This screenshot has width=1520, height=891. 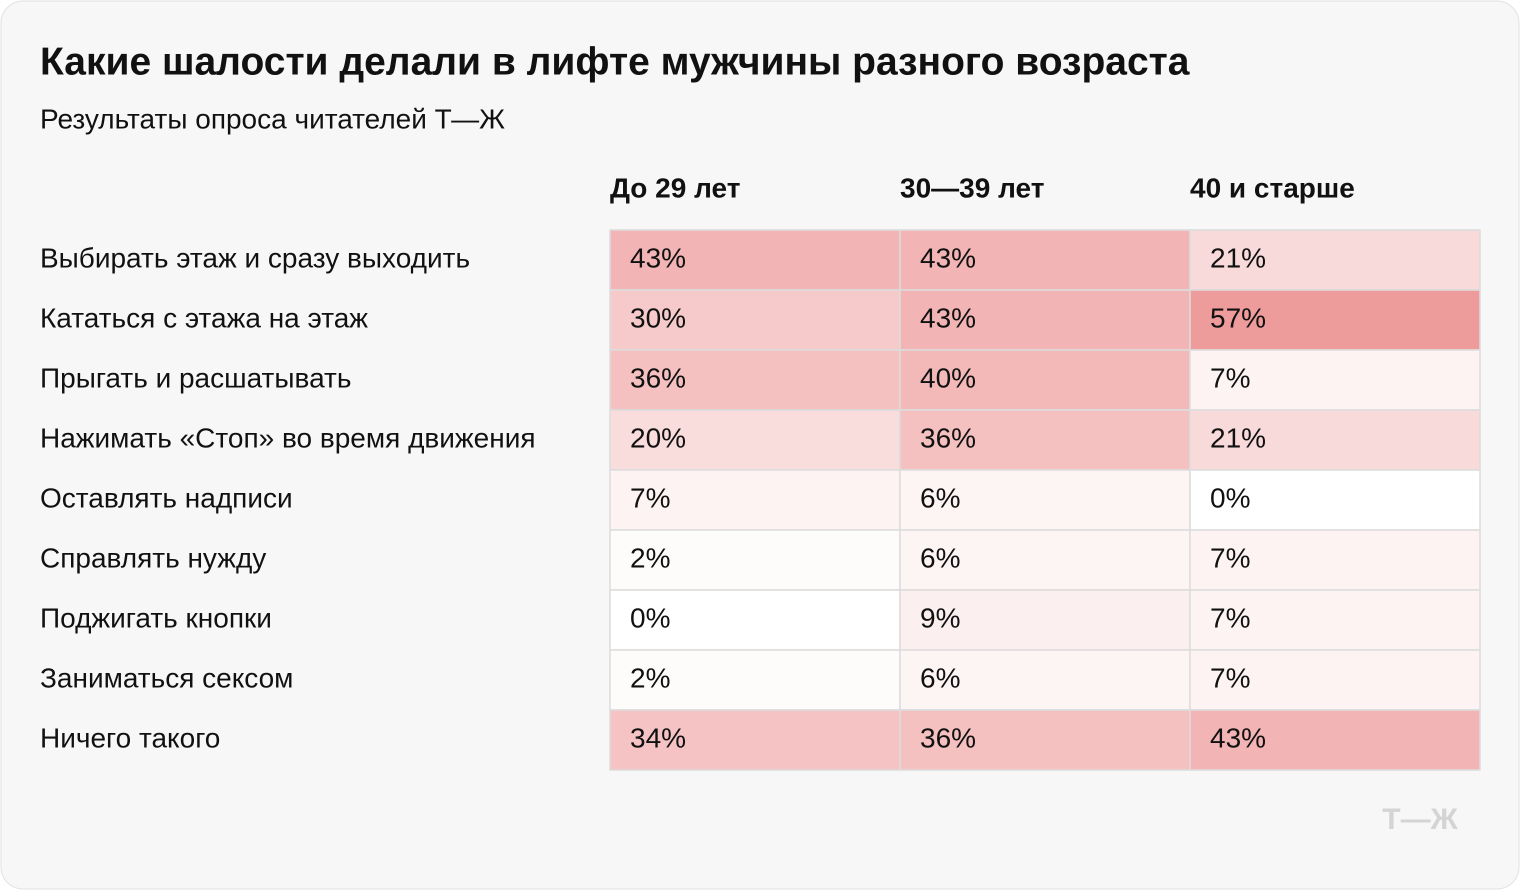 I want to click on column-header: 40 и старше, so click(x=1272, y=187).